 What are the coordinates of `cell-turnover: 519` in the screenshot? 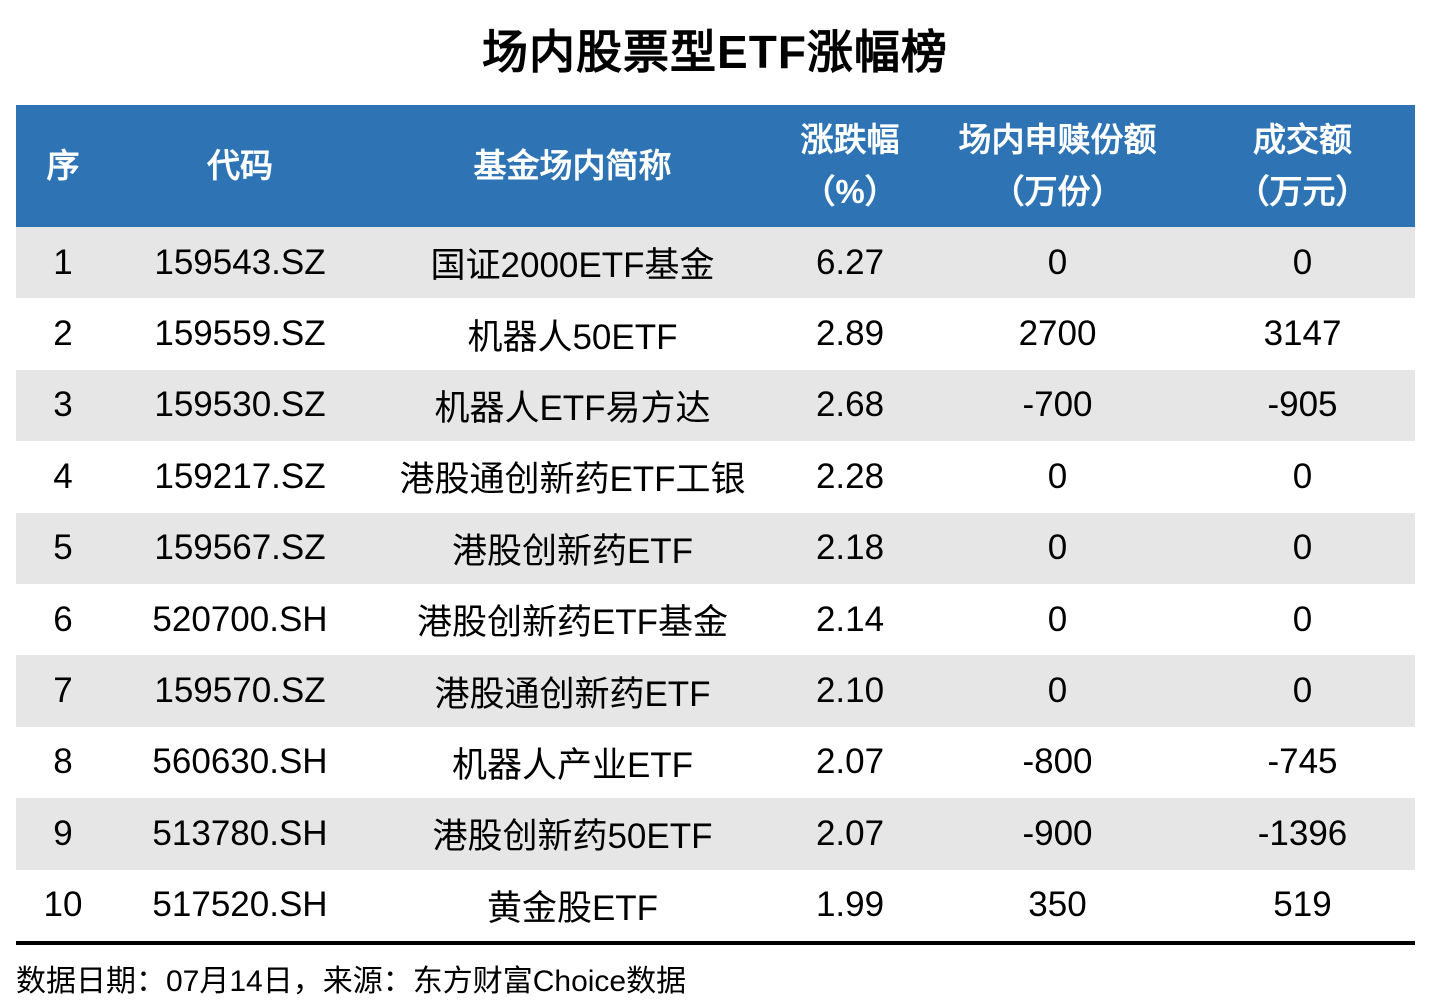 It's located at (1302, 905).